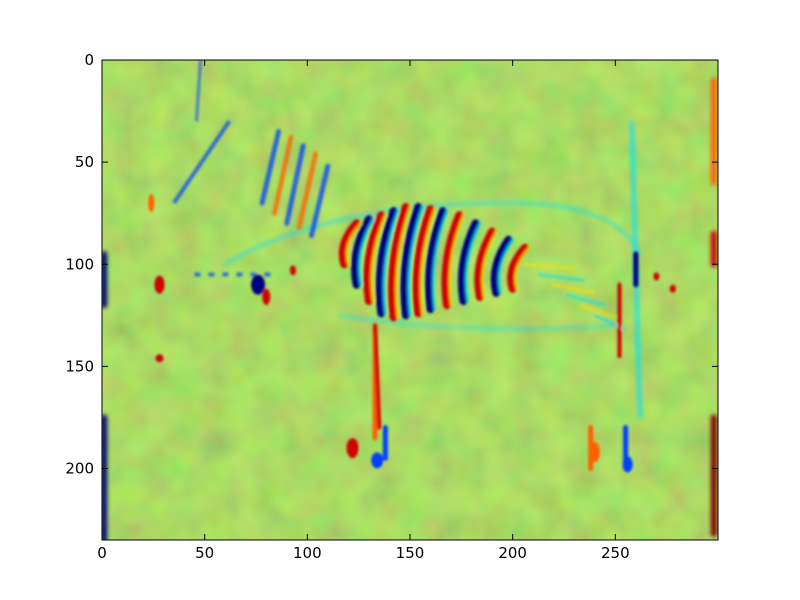 The height and width of the screenshot is (600, 800). I want to click on y-tick-label: 0, so click(89, 60).